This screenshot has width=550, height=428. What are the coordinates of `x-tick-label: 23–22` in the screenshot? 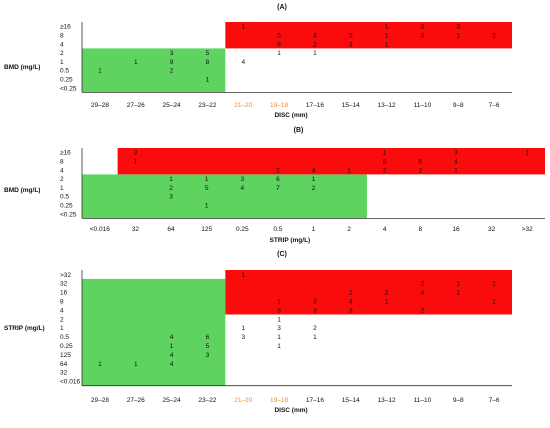 It's located at (207, 400).